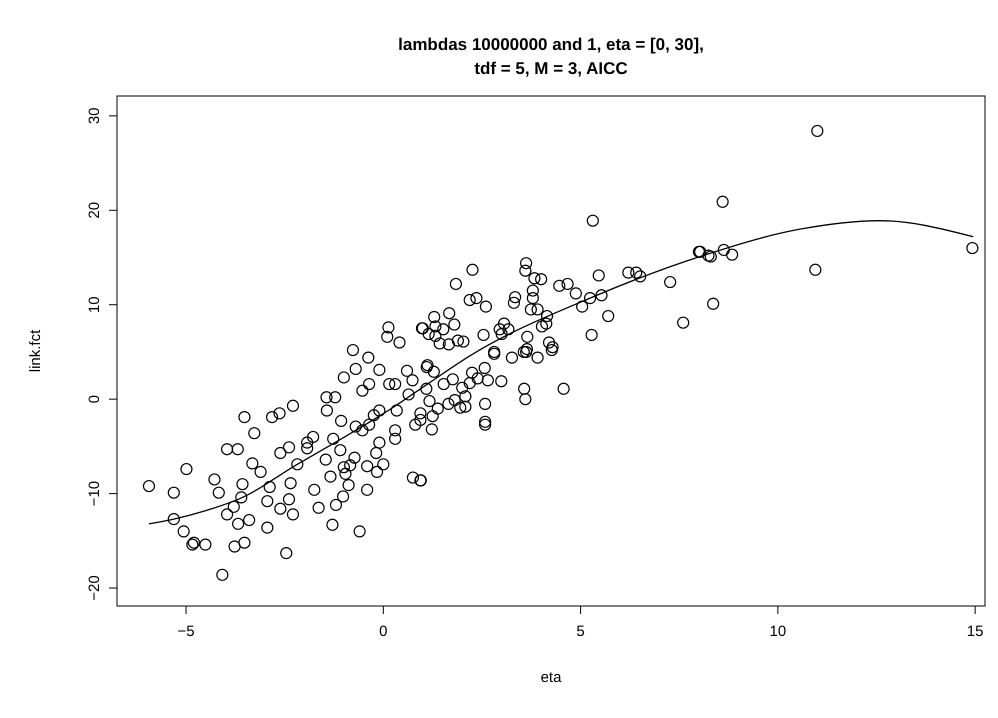 This screenshot has height=718, width=998. What do you see at coordinates (580, 631) in the screenshot?
I see `x-tick-label: 5` at bounding box center [580, 631].